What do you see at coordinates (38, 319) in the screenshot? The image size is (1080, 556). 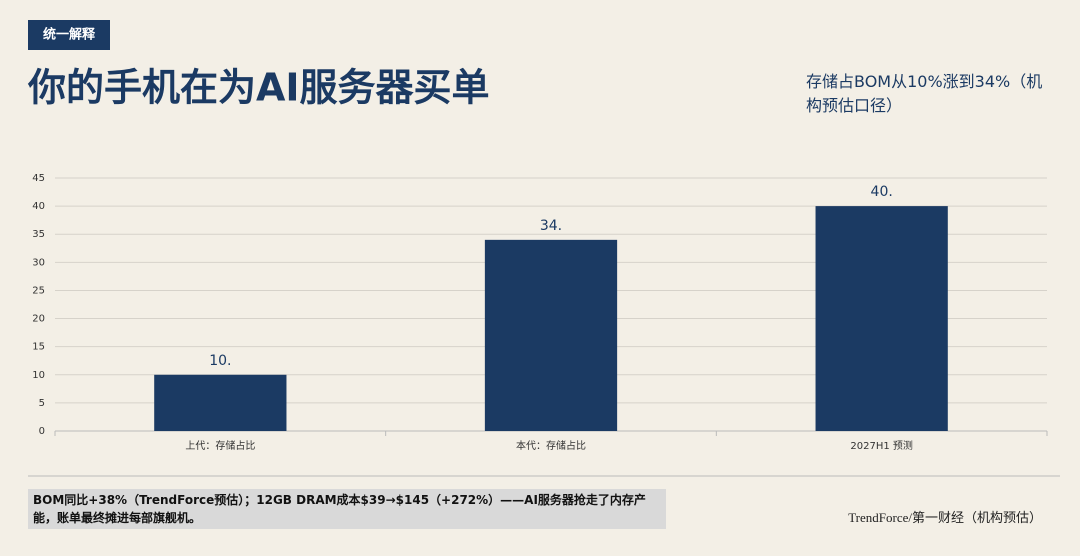 I see `y-tick-label: 20` at bounding box center [38, 319].